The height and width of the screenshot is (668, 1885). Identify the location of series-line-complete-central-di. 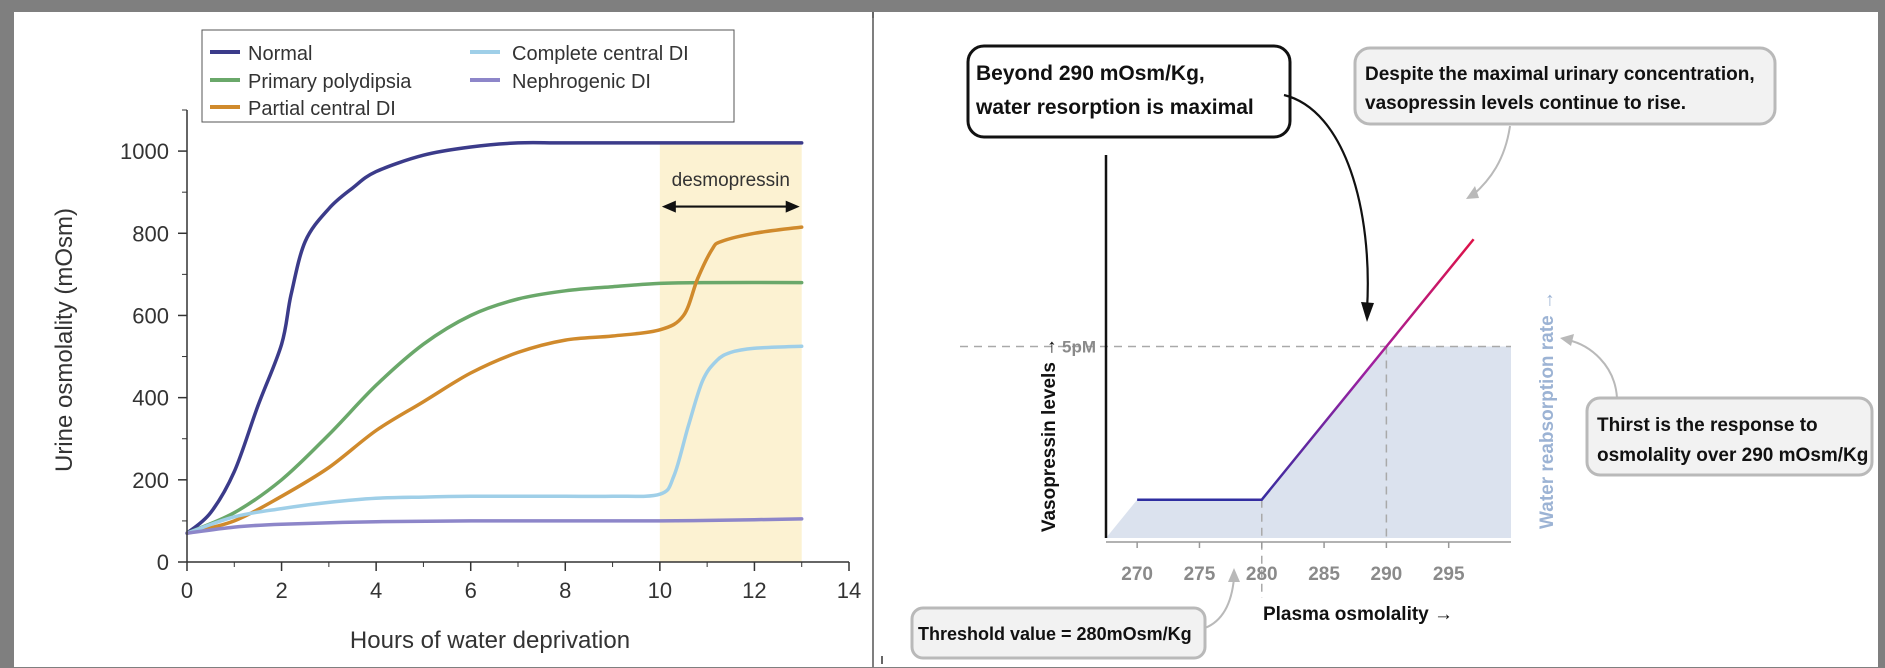
(494, 439).